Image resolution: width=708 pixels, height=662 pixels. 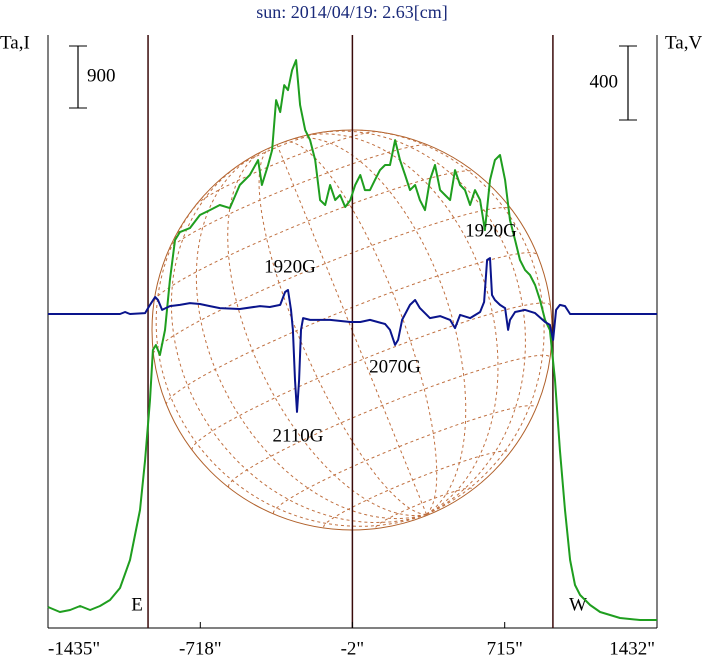 What do you see at coordinates (297, 435) in the screenshot?
I see `annotation: 2110G` at bounding box center [297, 435].